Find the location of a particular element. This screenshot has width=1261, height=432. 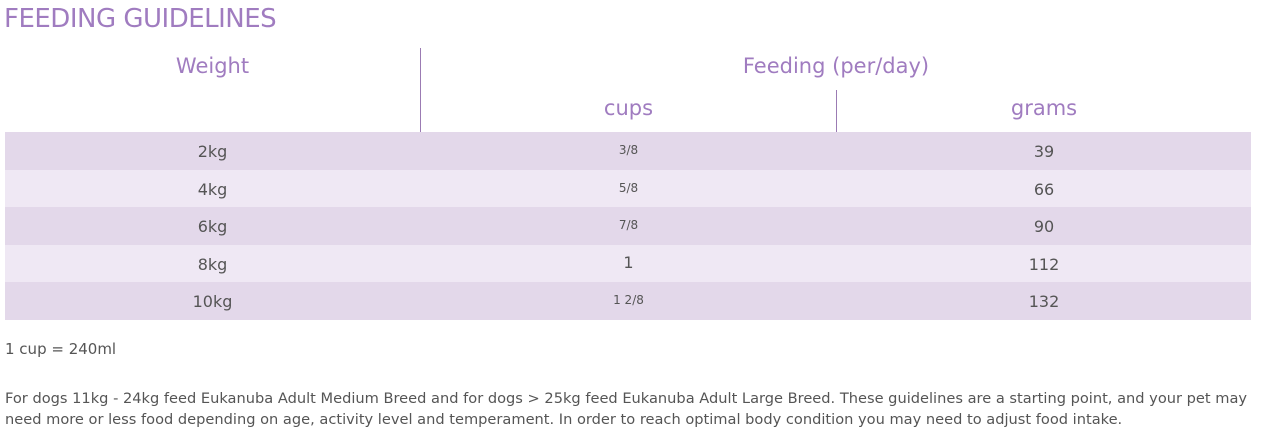

table-row: 8kg 1 112 is located at coordinates (628, 263).